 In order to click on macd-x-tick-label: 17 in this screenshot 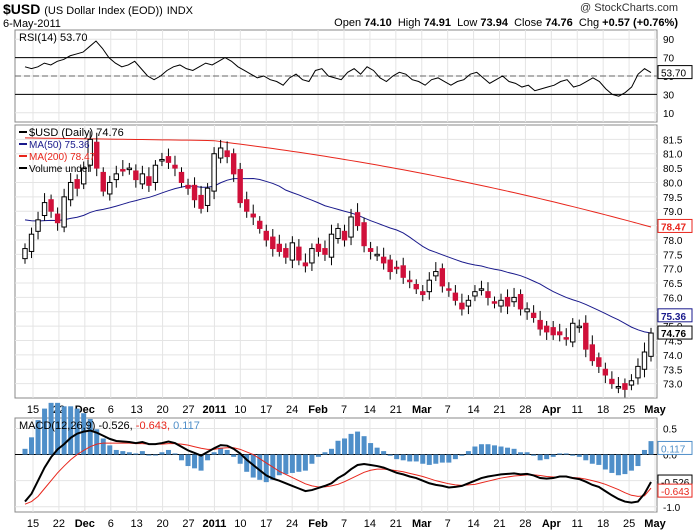, I will do `click(266, 524)`.